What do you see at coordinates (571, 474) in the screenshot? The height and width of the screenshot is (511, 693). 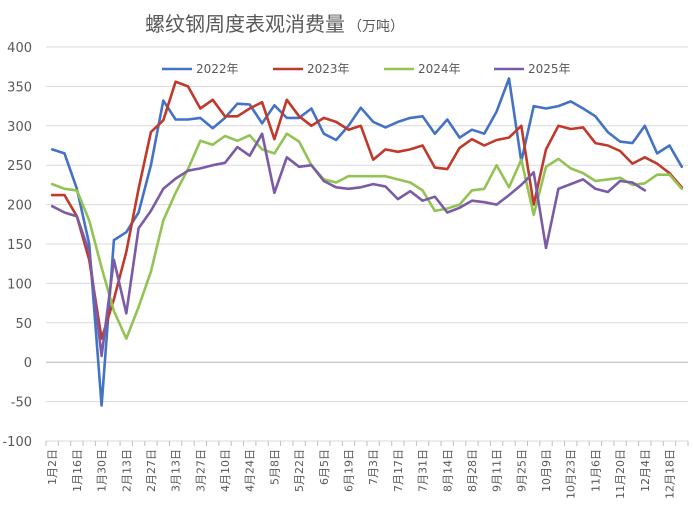 I see `x-tick-label: 10月23日` at bounding box center [571, 474].